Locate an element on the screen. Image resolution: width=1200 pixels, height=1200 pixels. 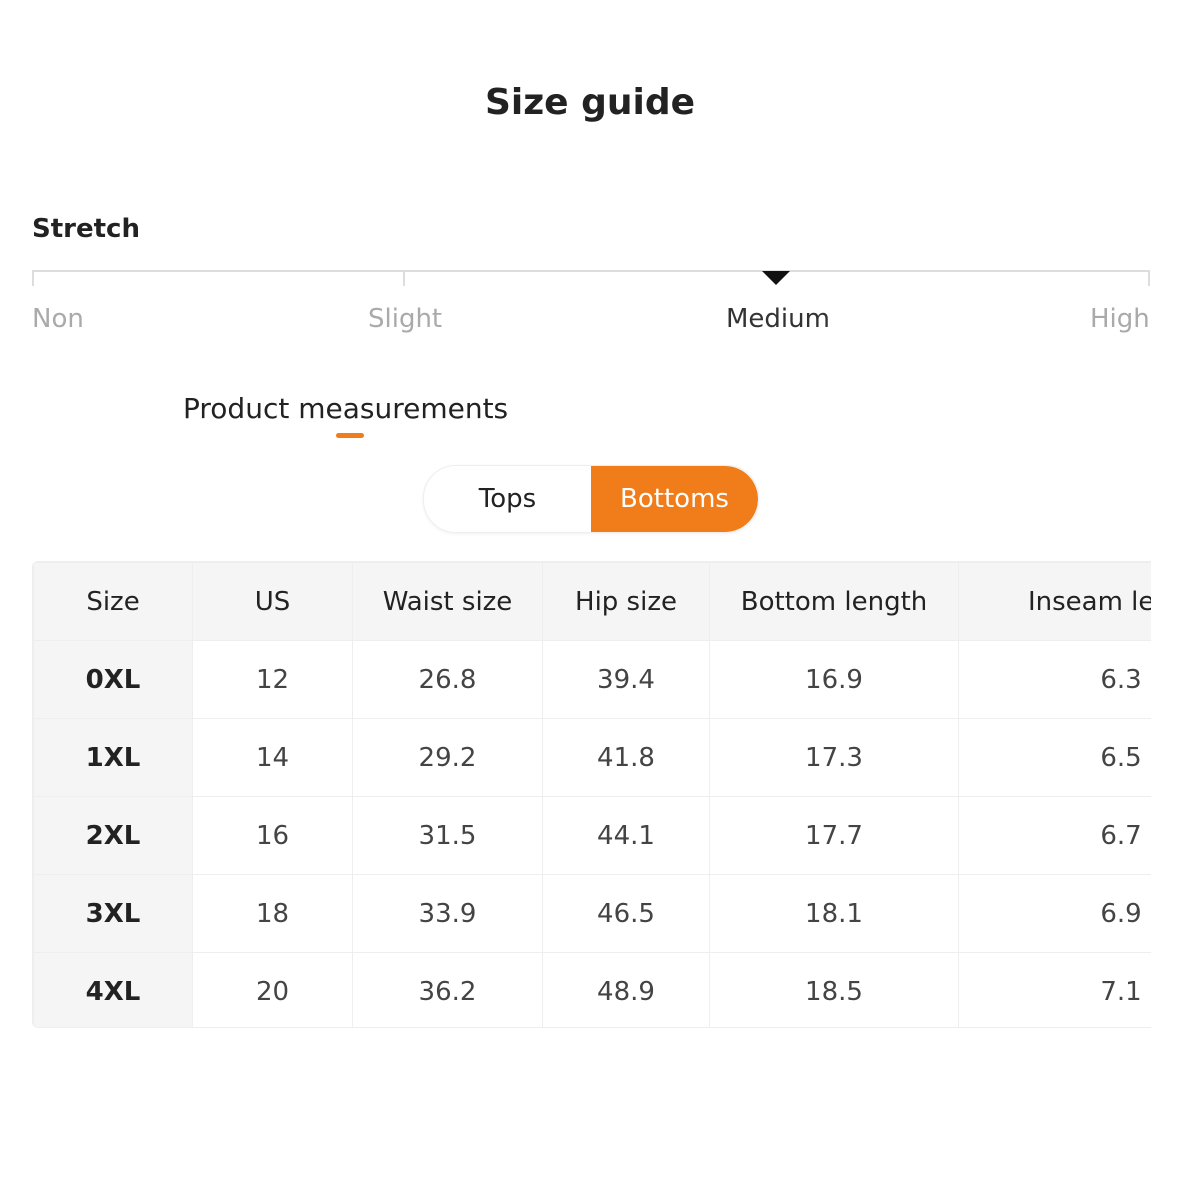
section-title: Product measurements is located at coordinates (346, 408).